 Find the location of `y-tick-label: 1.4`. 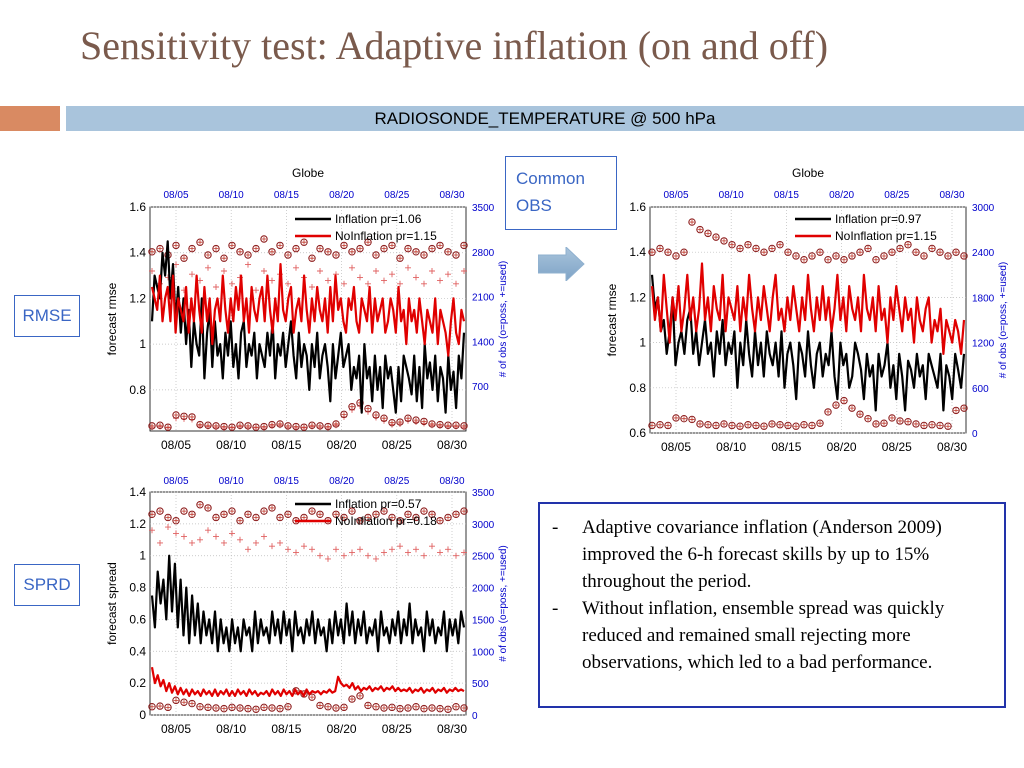

y-tick-label: 1.4 is located at coordinates (137, 492).